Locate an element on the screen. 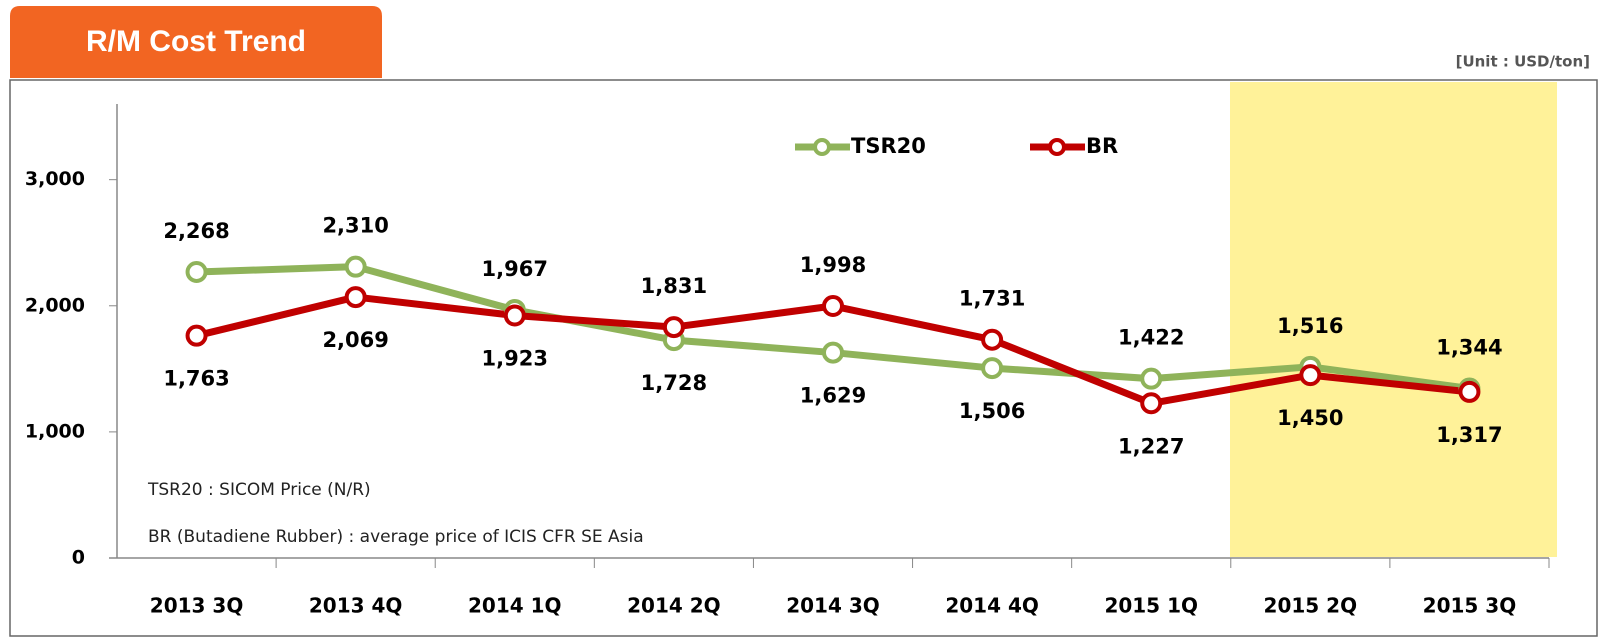 The width and height of the screenshot is (1600, 637). y-tick-label: 2,000 is located at coordinates (55, 305).